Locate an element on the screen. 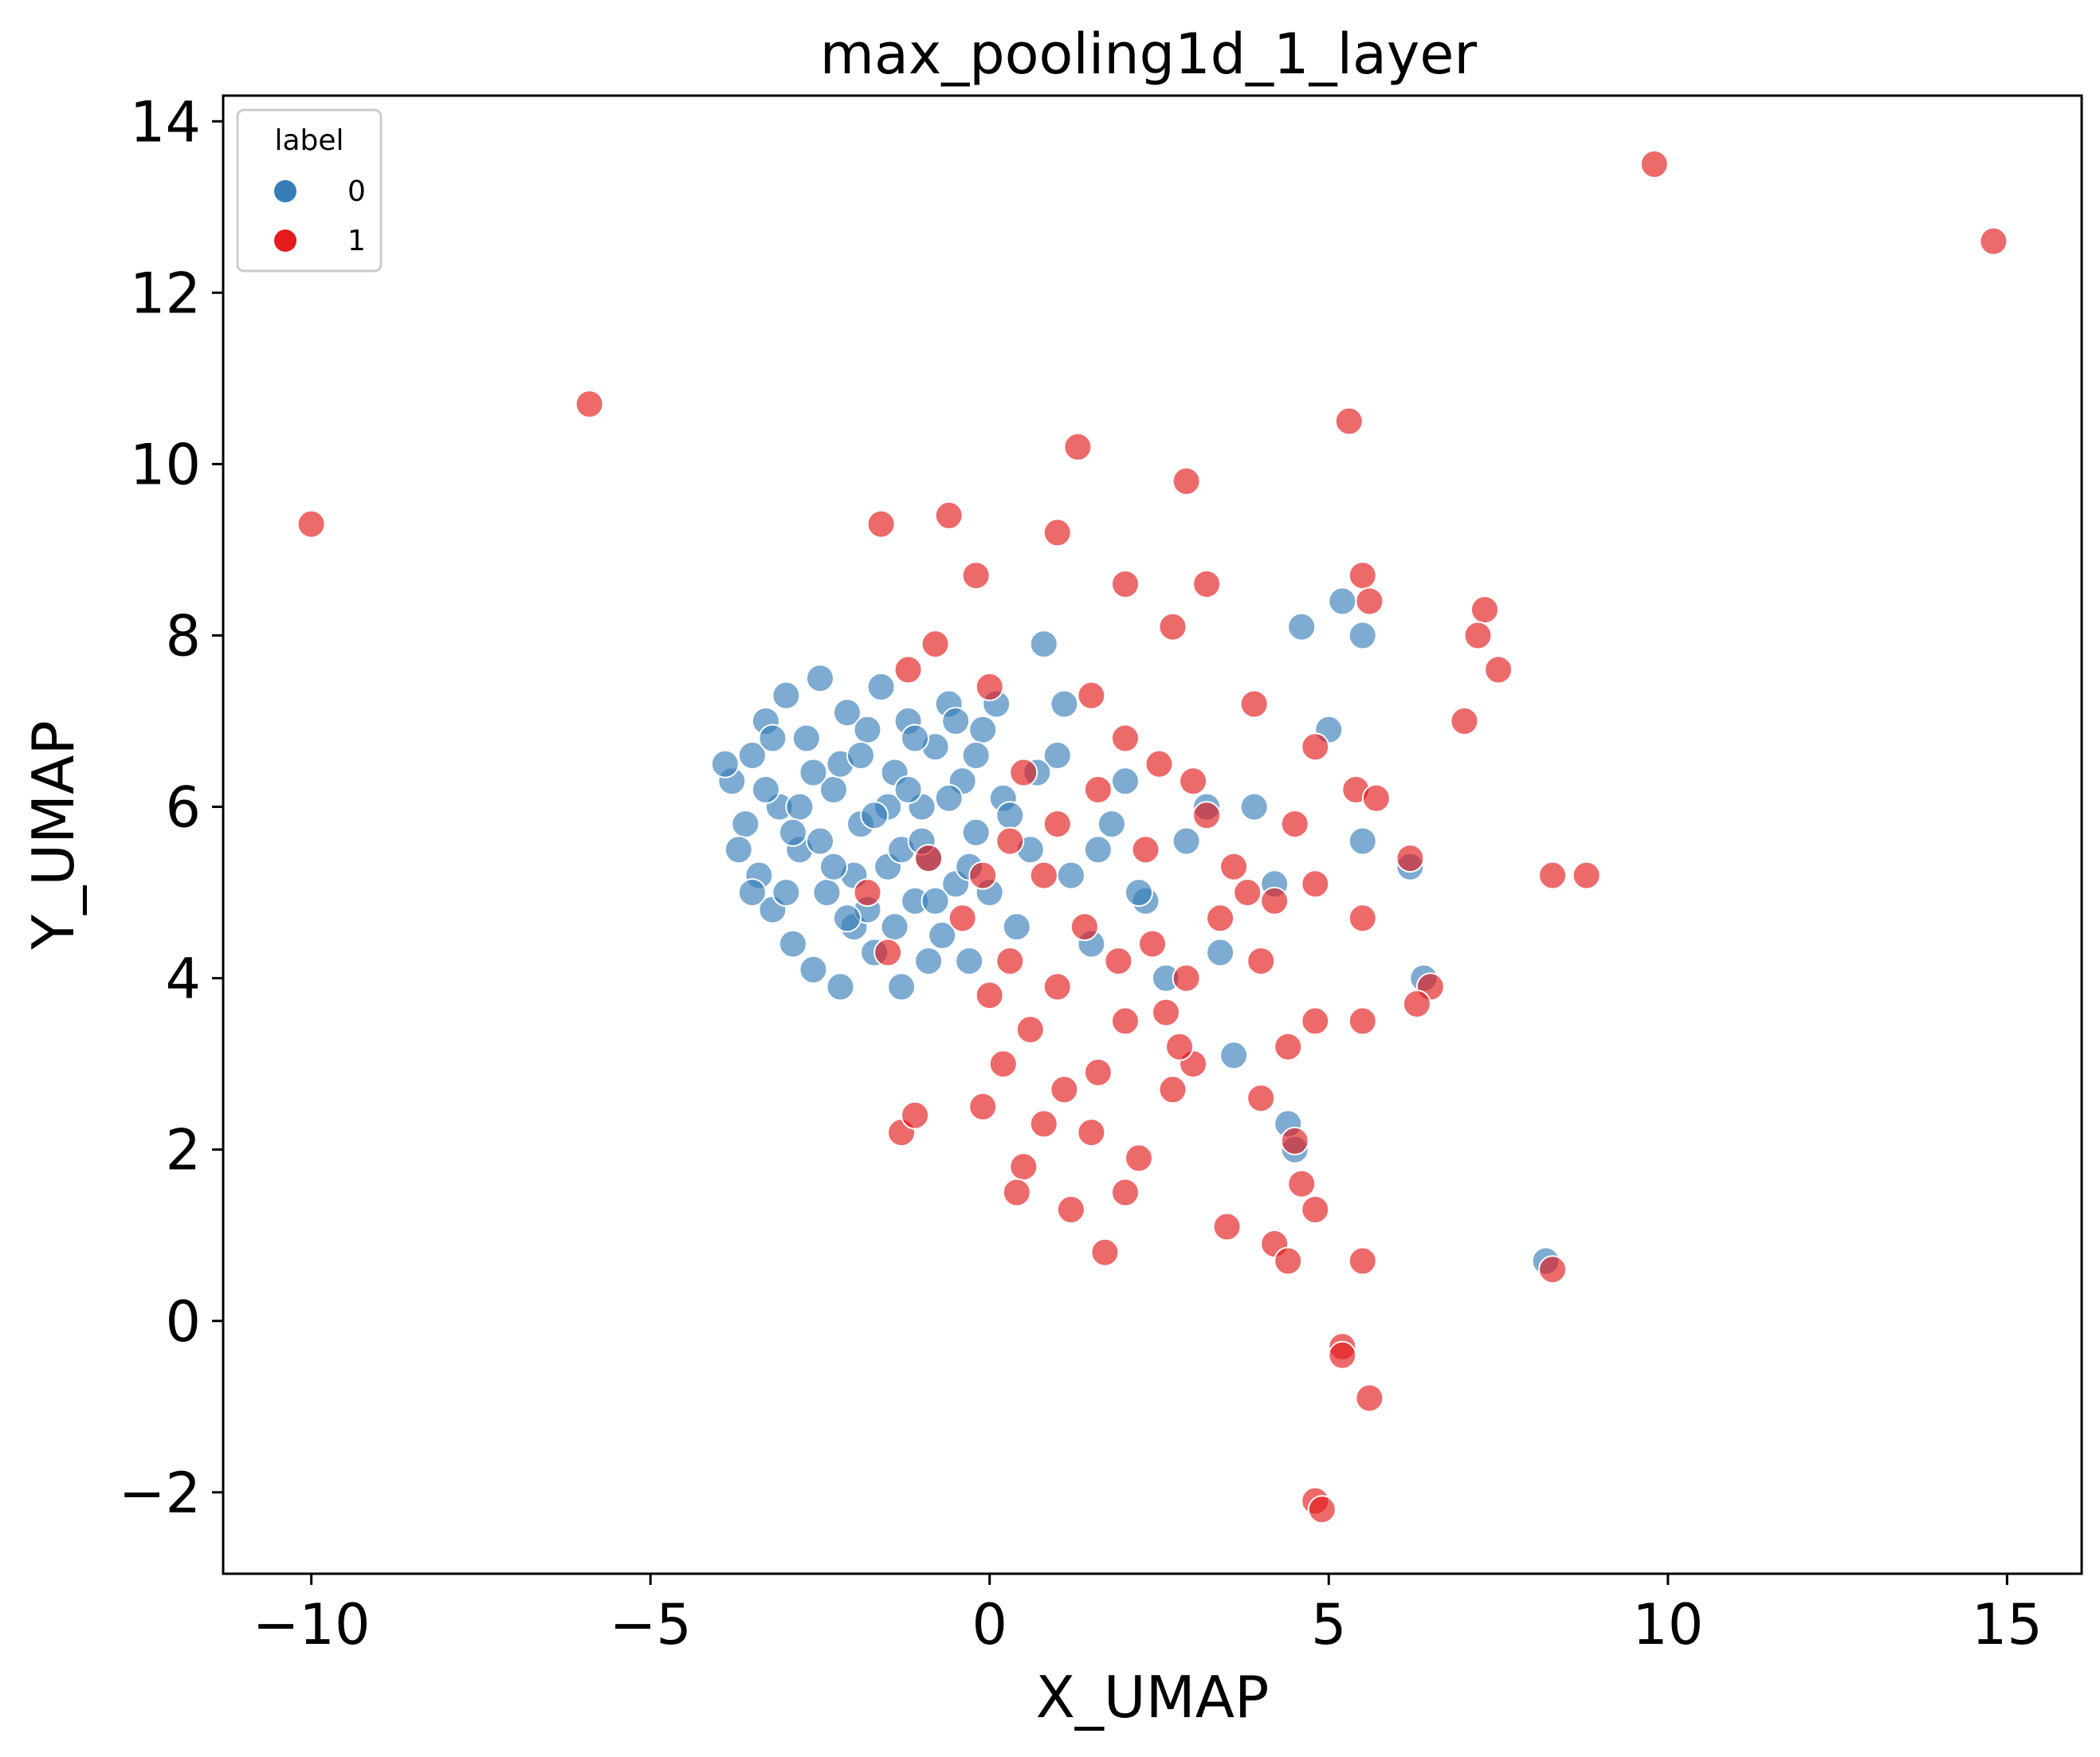  legend-title: label is located at coordinates (308, 140).